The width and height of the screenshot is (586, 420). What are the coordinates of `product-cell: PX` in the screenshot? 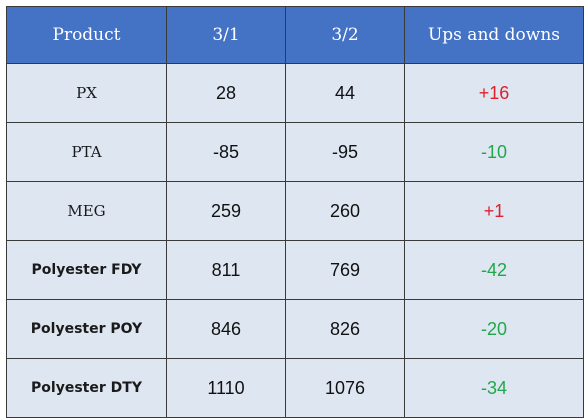 It's located at (86, 93).